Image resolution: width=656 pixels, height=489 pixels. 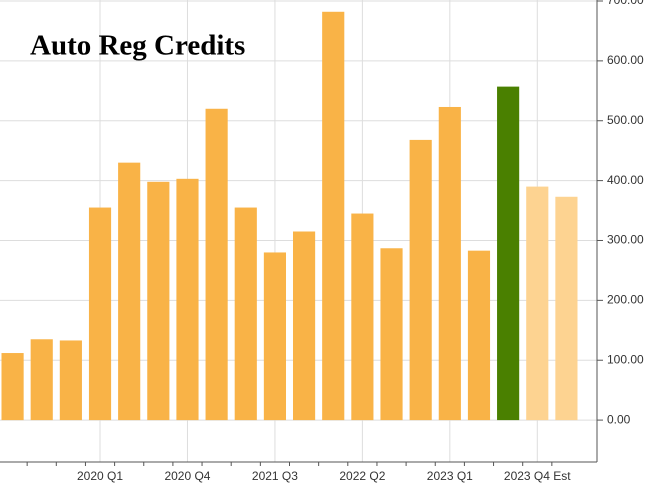 What do you see at coordinates (625, 300) in the screenshot?
I see `y-tick-label: 200.00` at bounding box center [625, 300].